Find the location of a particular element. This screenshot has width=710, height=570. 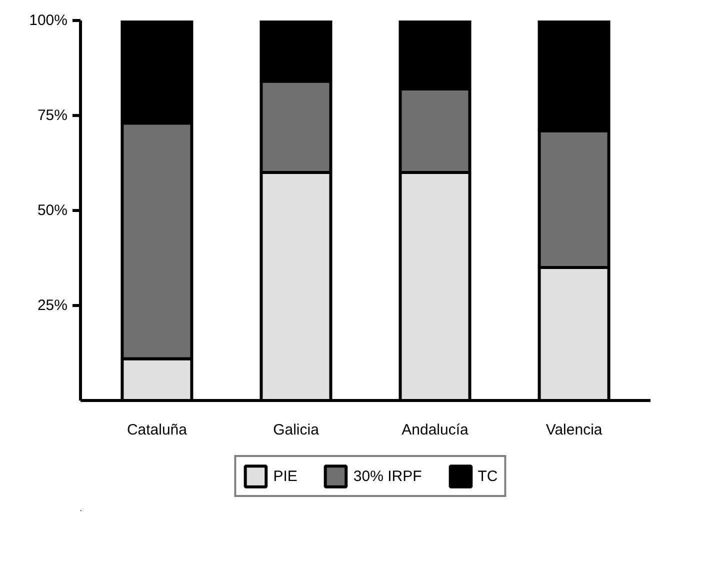

y-tick-label: 75% is located at coordinates (52, 115).